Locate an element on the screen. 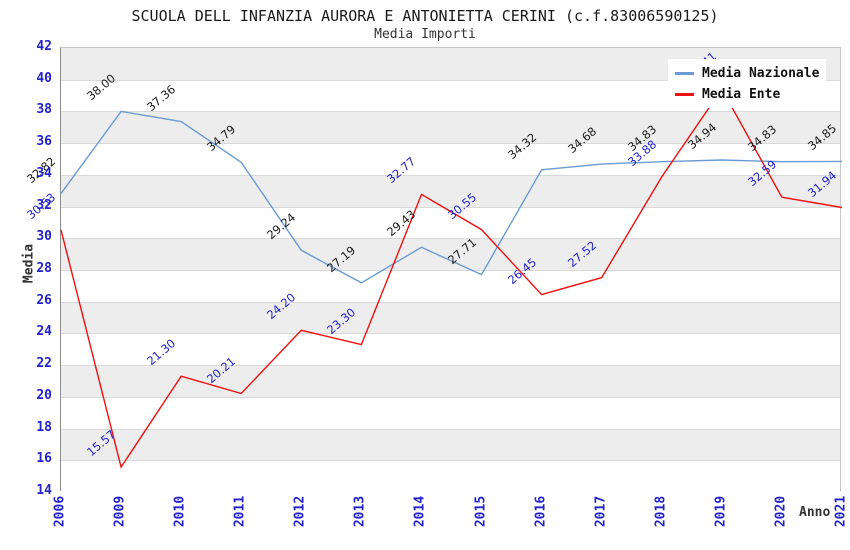 The width and height of the screenshot is (850, 550). y-tick-label: 14 is located at coordinates (44, 490).